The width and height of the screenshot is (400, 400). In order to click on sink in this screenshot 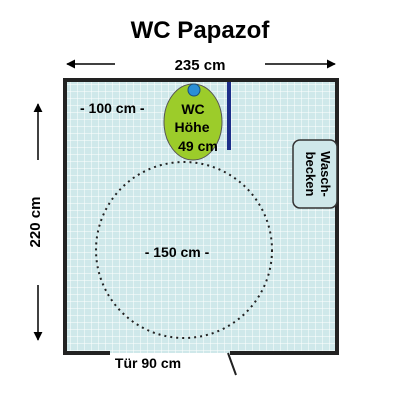, I will do `click(315, 174)`.